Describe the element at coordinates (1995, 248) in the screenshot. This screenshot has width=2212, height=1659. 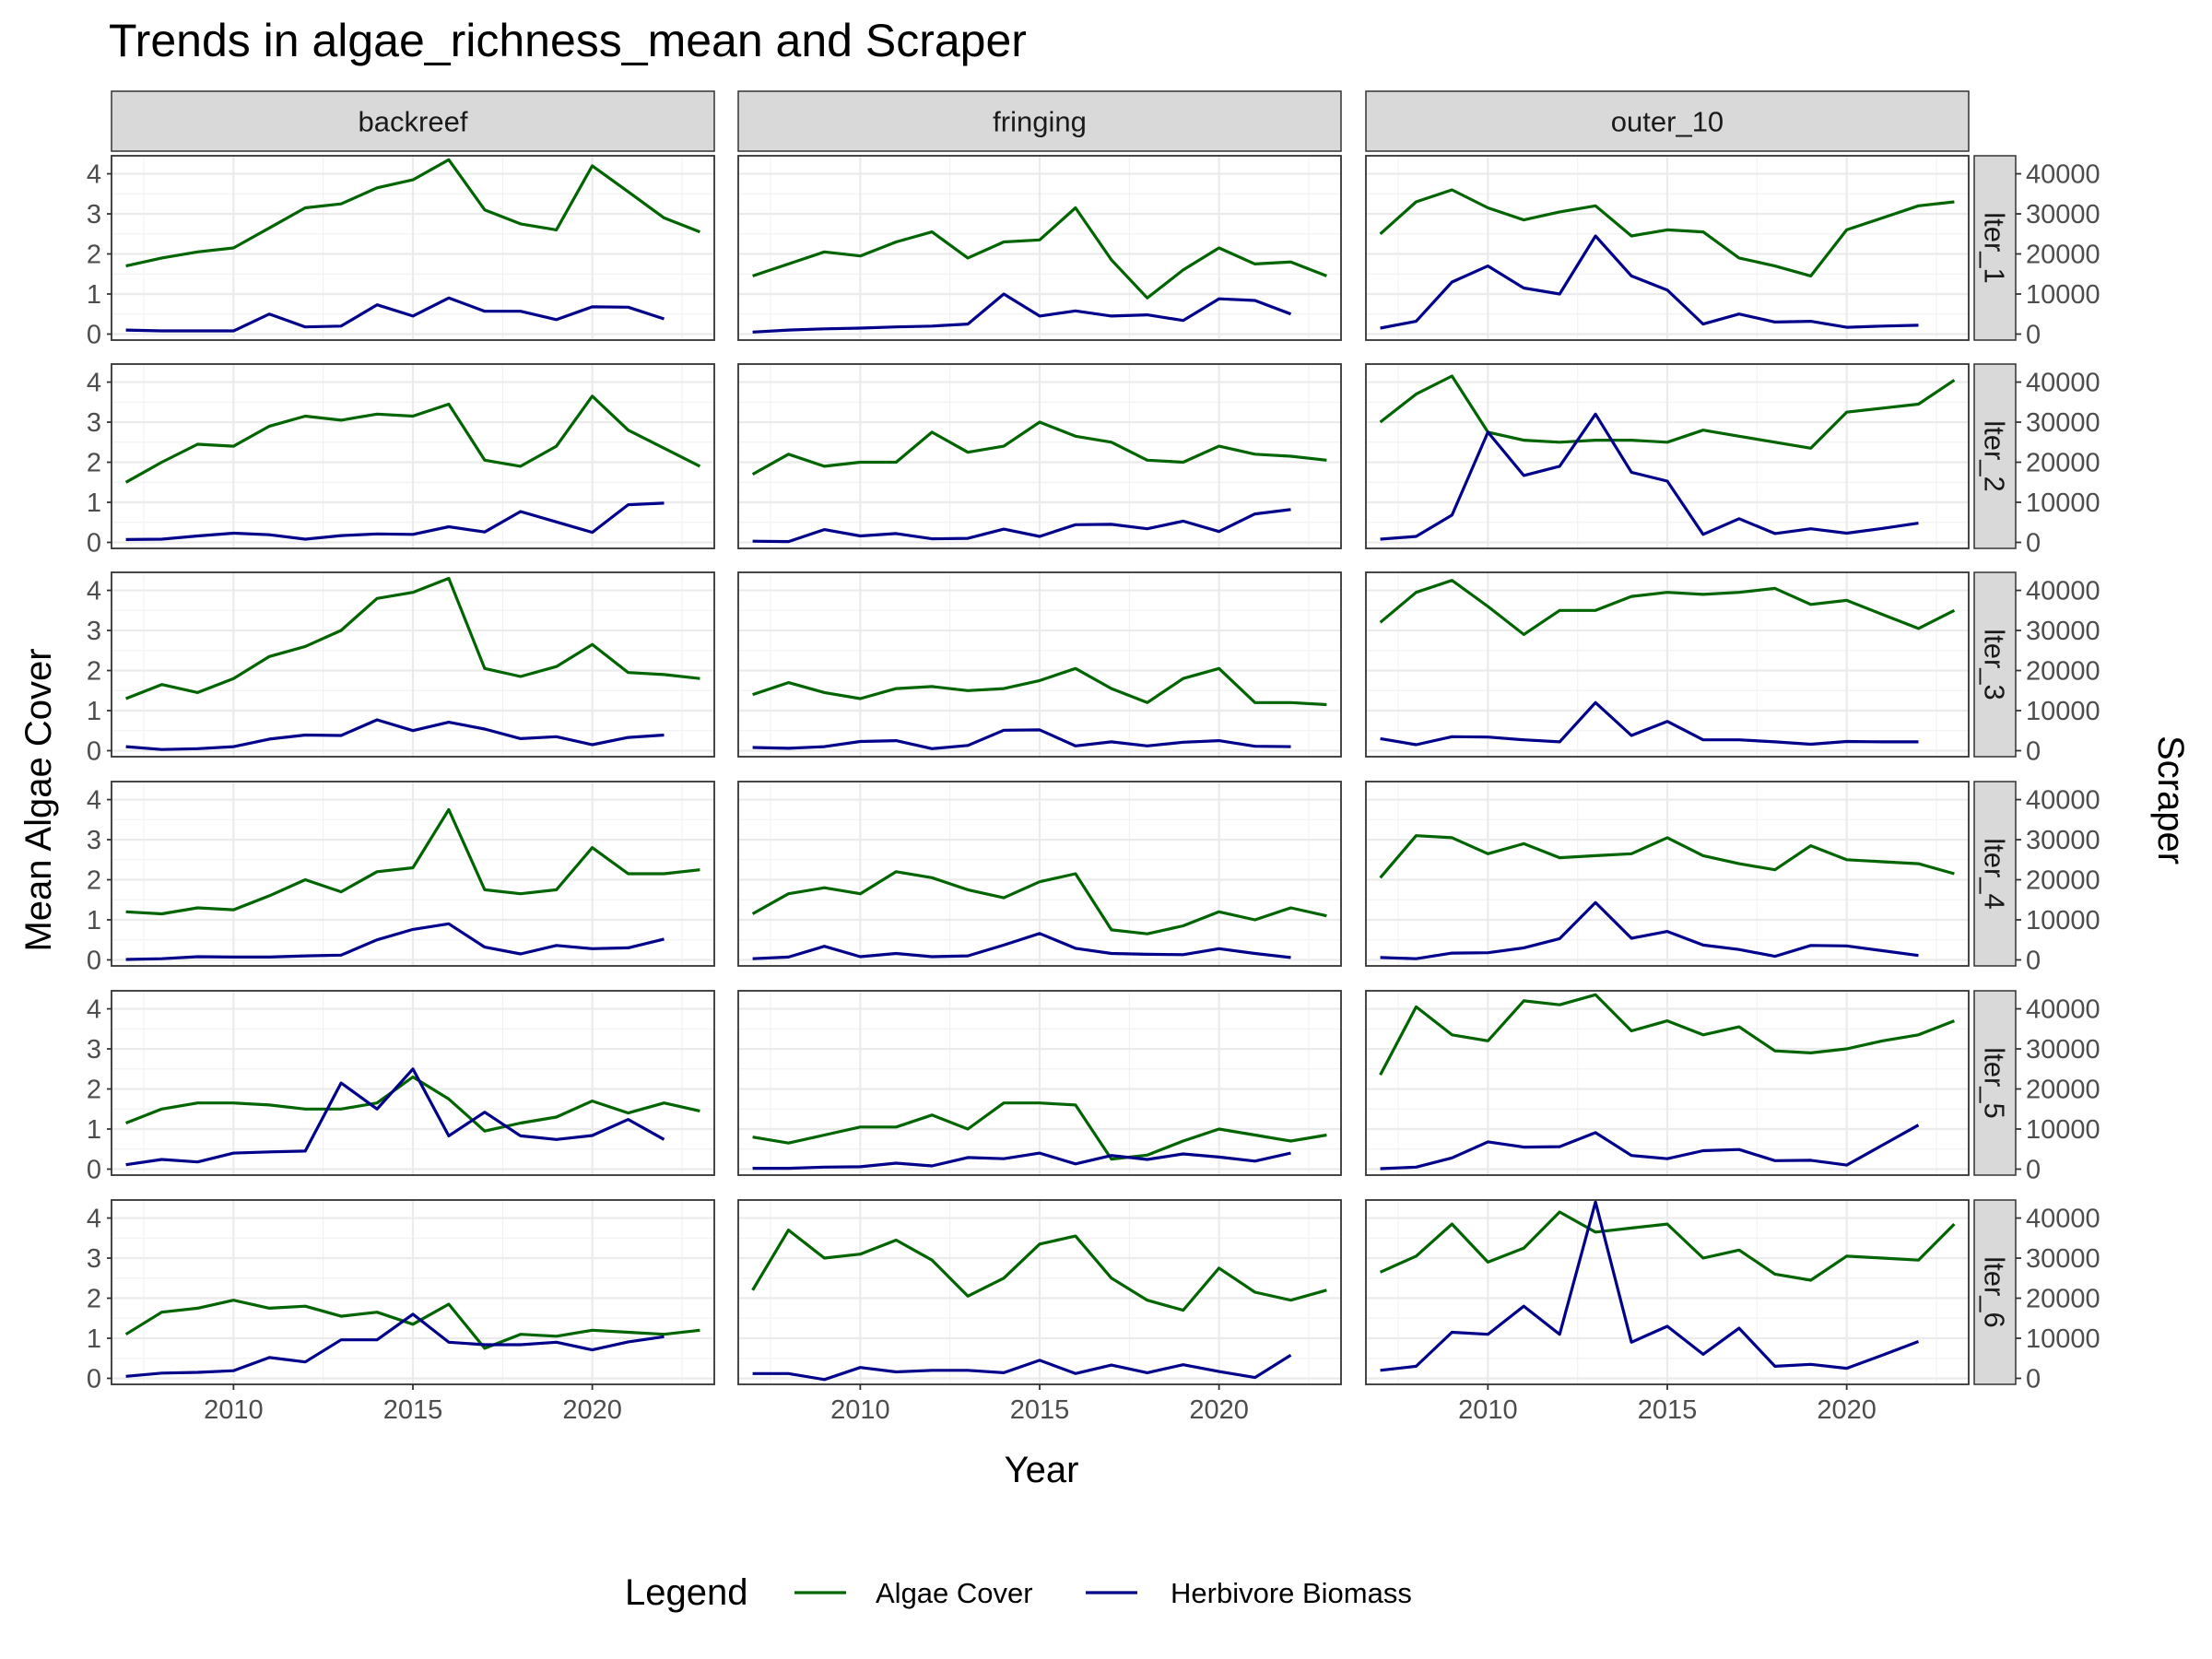
I see `strip-row-label-lter_1: lter_1` at that location.